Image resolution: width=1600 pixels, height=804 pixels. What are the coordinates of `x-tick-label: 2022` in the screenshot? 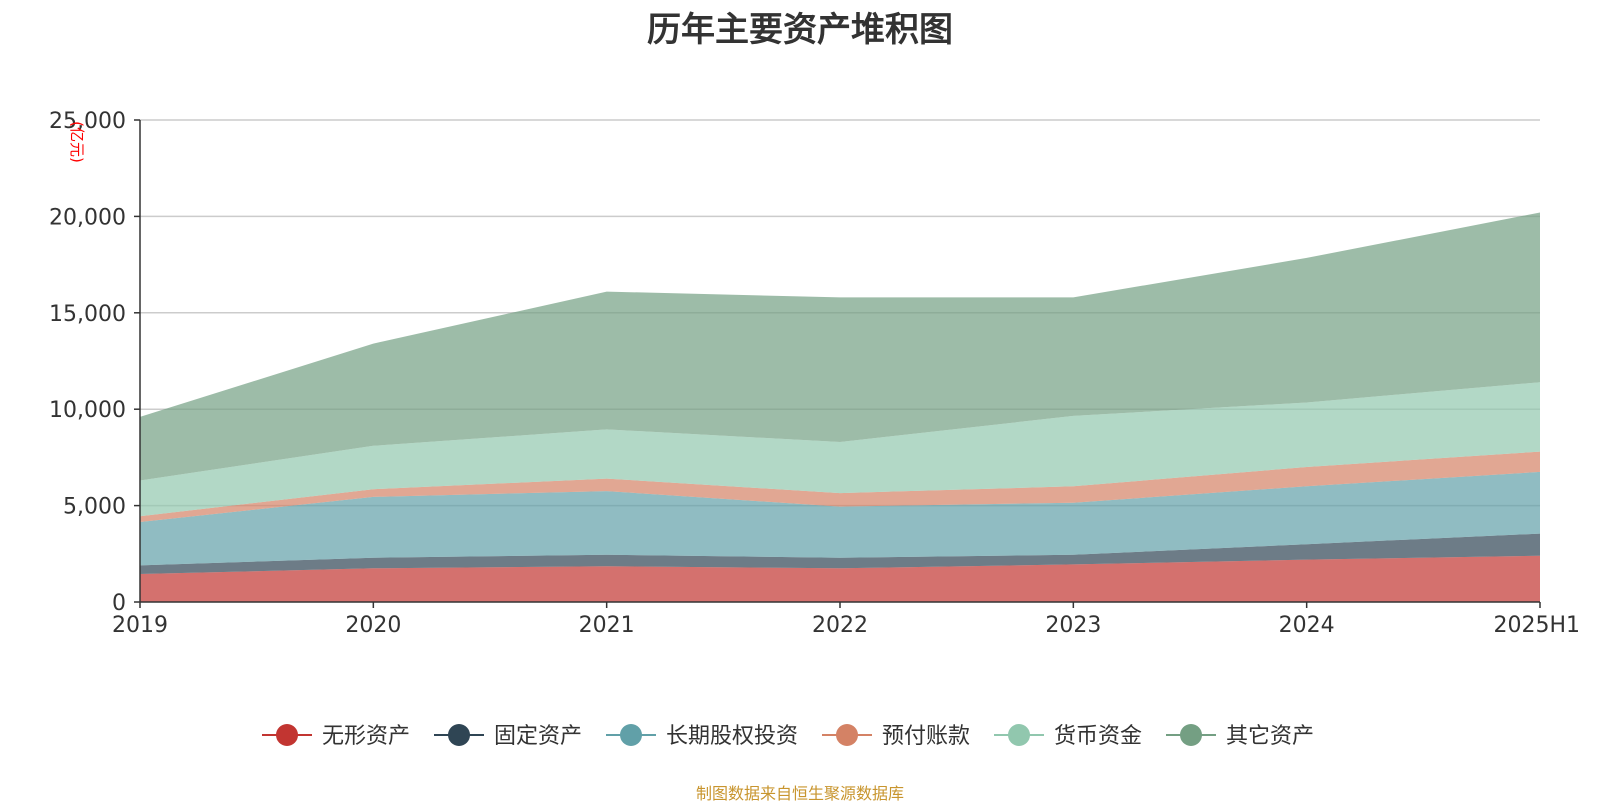 It's located at (840, 625).